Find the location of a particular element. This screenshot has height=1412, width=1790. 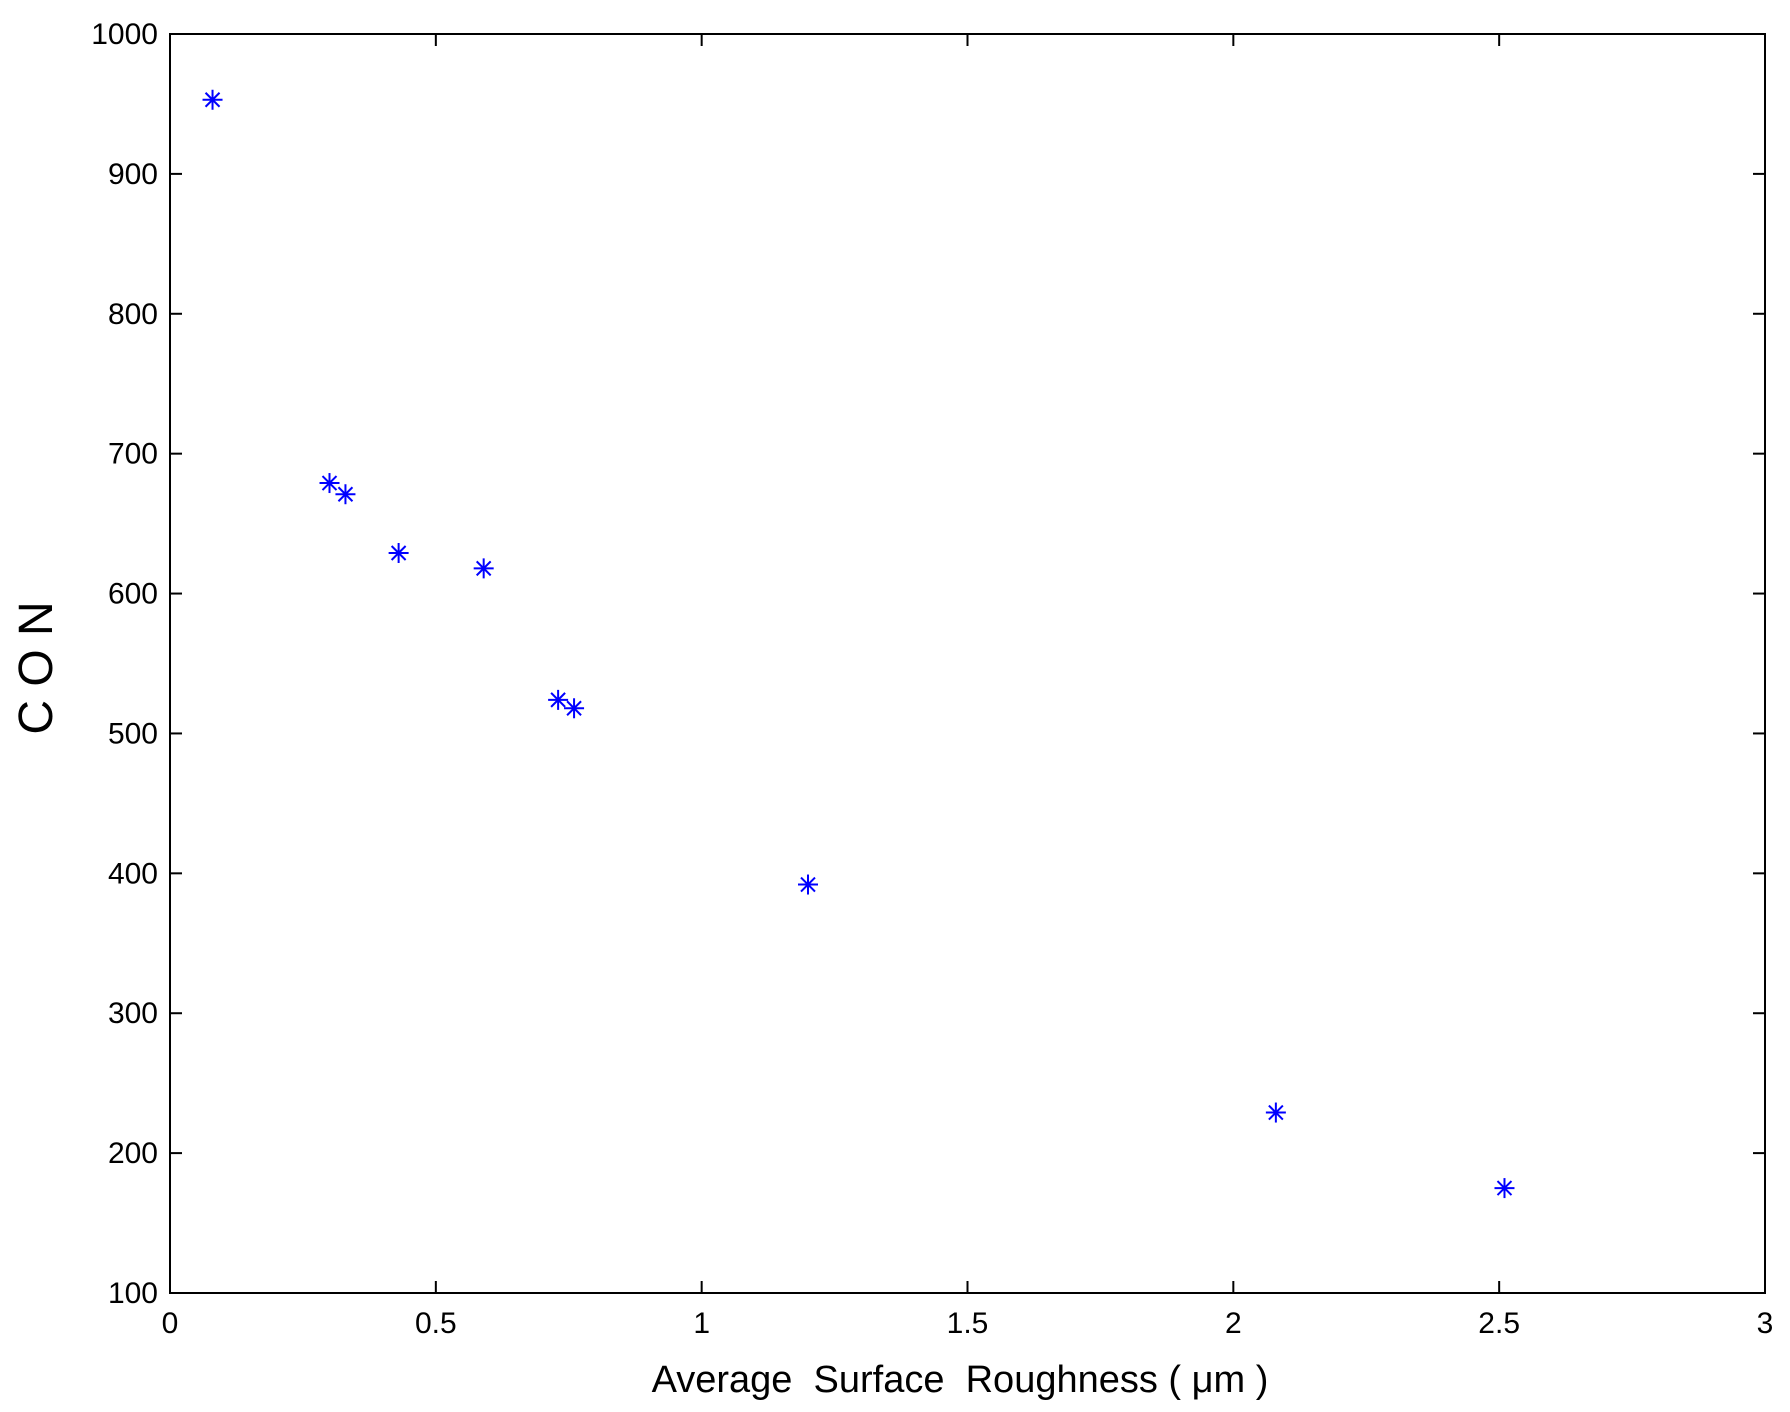

x-tick-label: 1 is located at coordinates (701, 1323).